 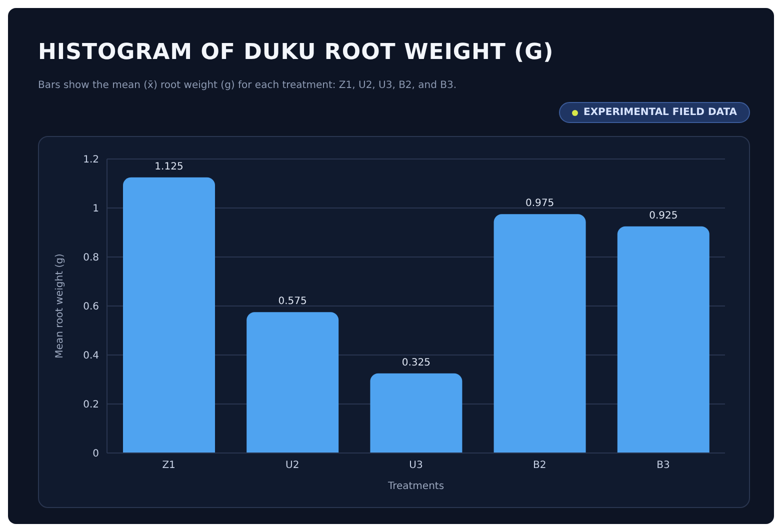 What do you see at coordinates (91, 160) in the screenshot?
I see `y-tick-label: 1.2` at bounding box center [91, 160].